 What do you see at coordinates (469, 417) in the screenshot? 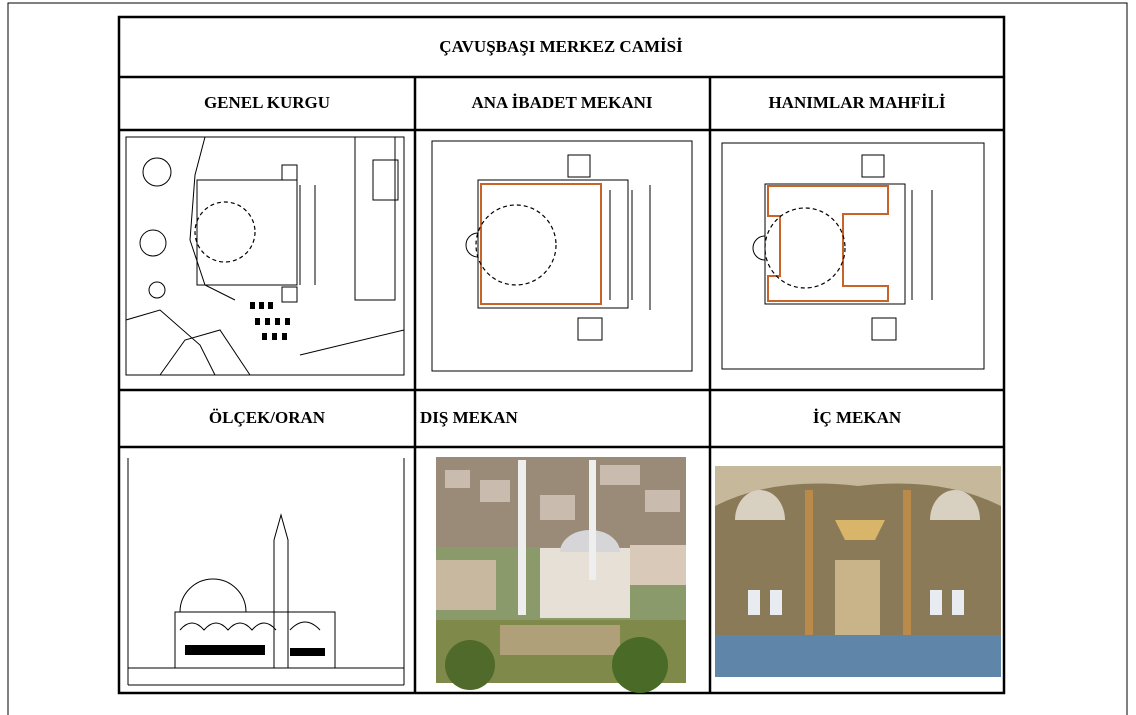
I see `column-header: DIŞ MEKAN` at bounding box center [469, 417].